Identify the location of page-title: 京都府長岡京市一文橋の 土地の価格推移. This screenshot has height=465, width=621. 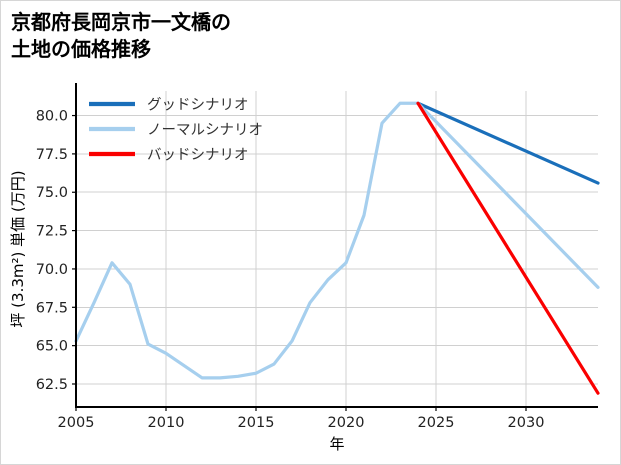
(121, 35).